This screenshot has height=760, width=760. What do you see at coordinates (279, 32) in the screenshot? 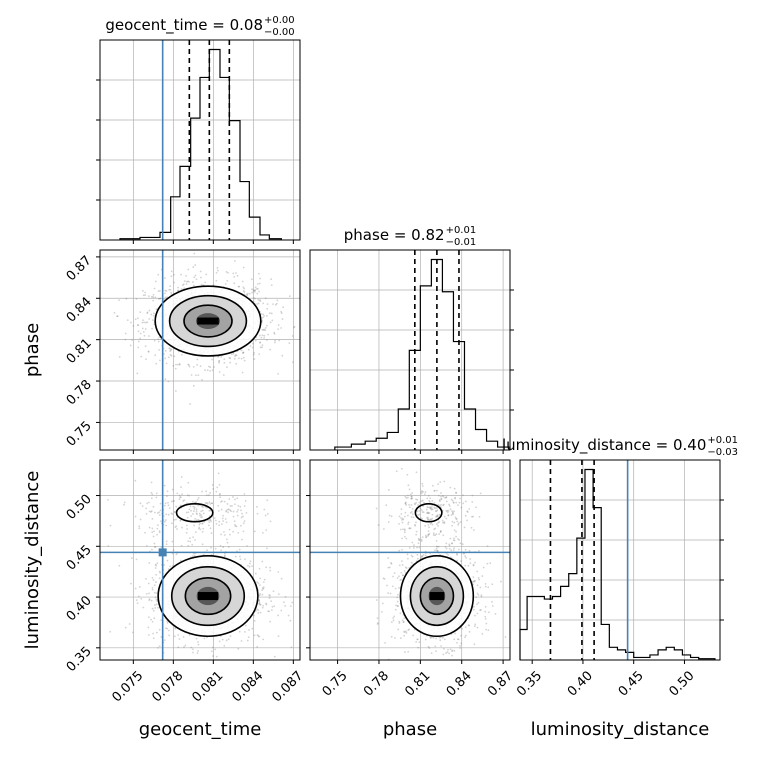
I see `title-minus-error: −0.00` at bounding box center [279, 32].